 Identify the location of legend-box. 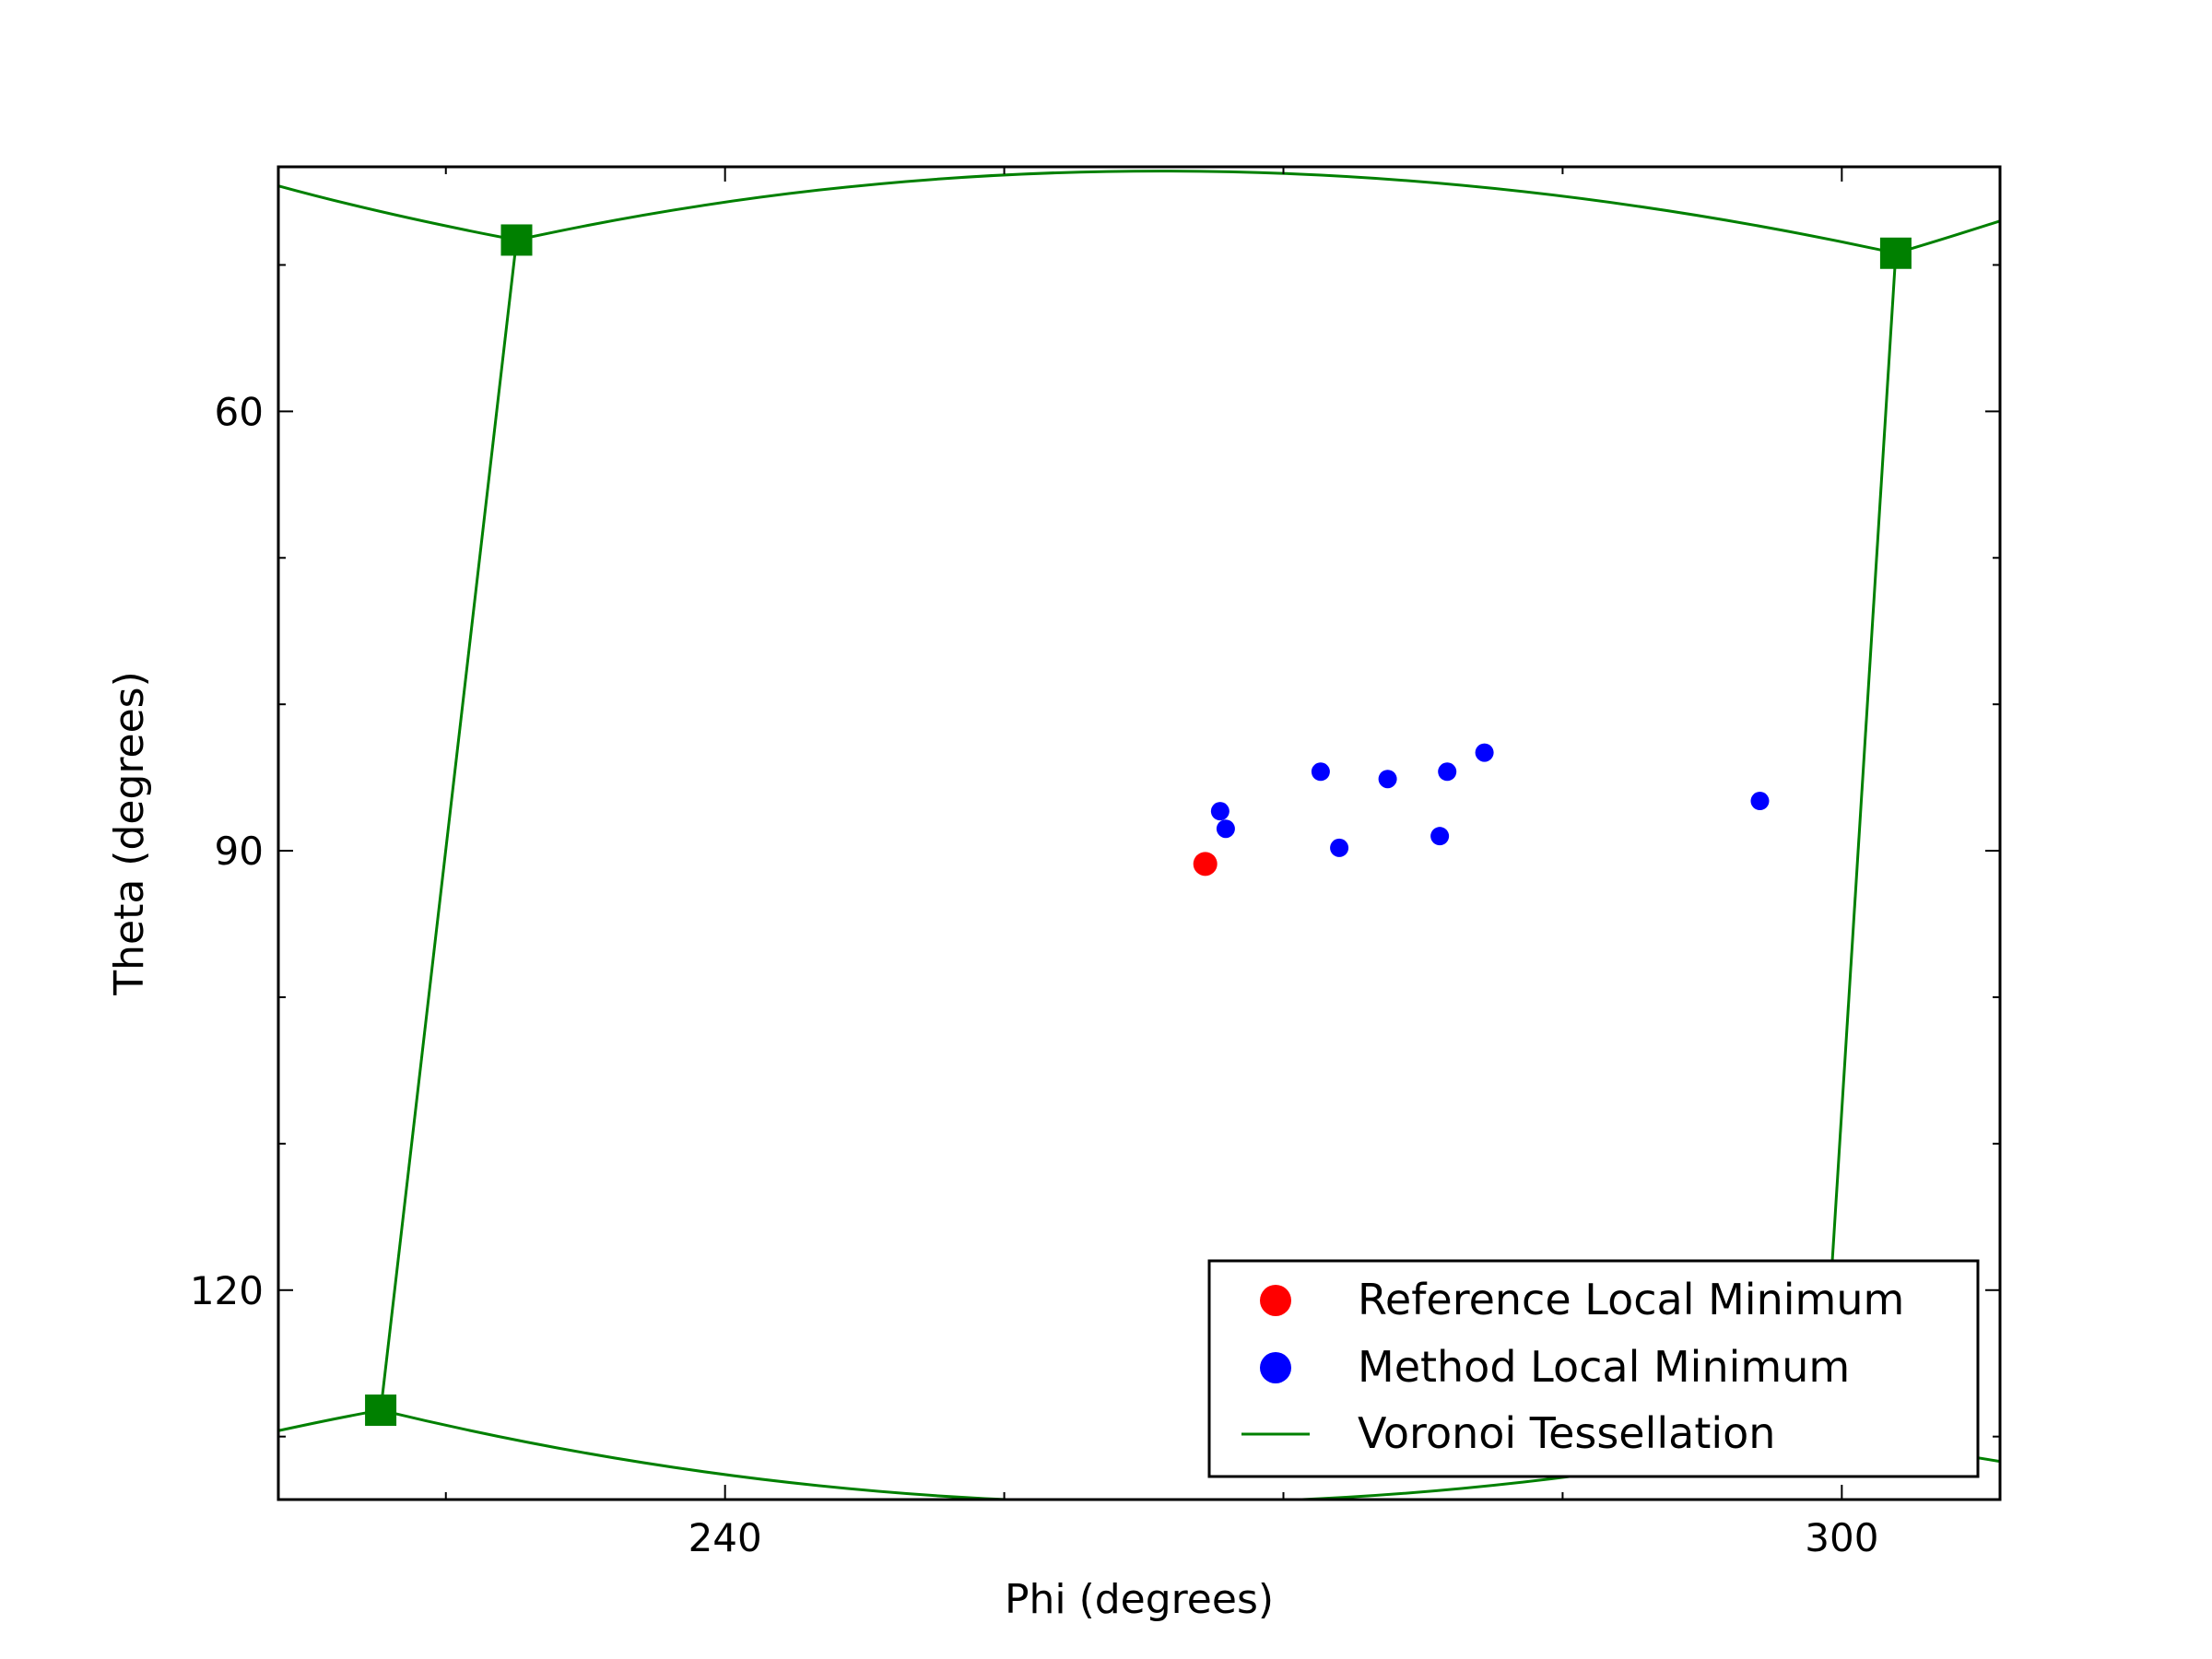
(1593, 1368).